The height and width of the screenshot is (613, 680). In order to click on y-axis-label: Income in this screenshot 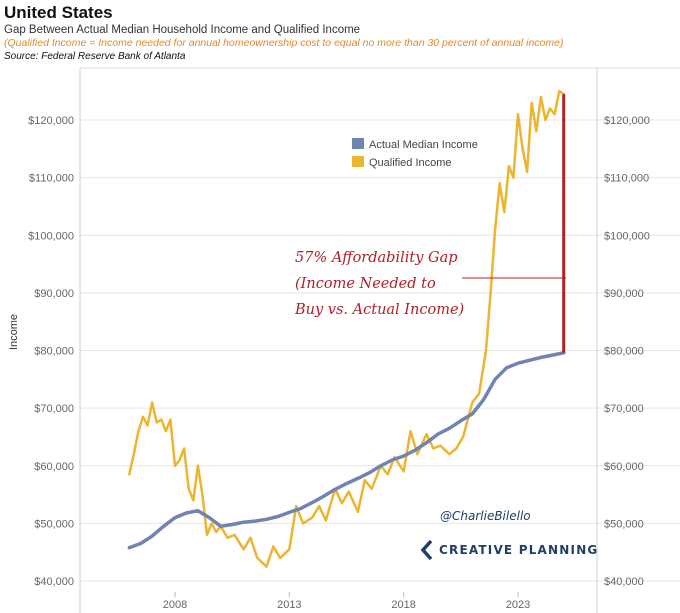, I will do `click(14, 332)`.